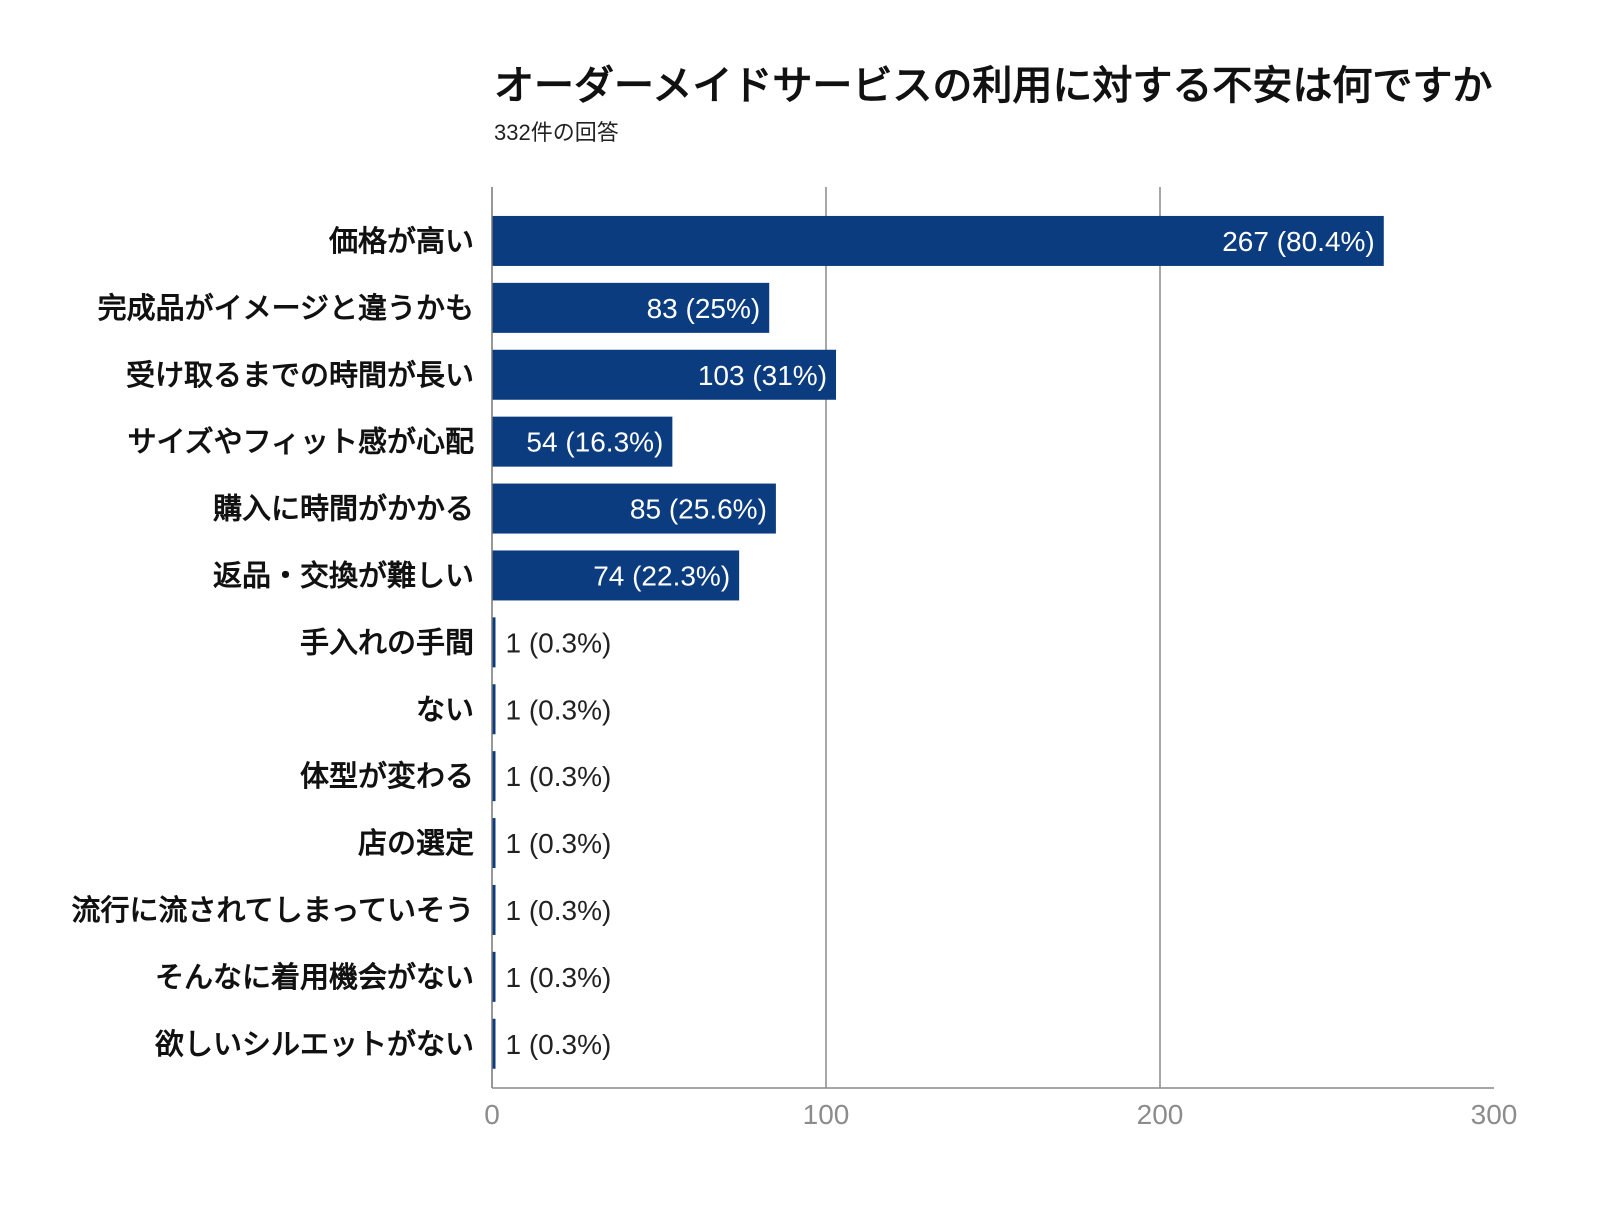  I want to click on category-label: 購入に時間がかかる, so click(343, 509).